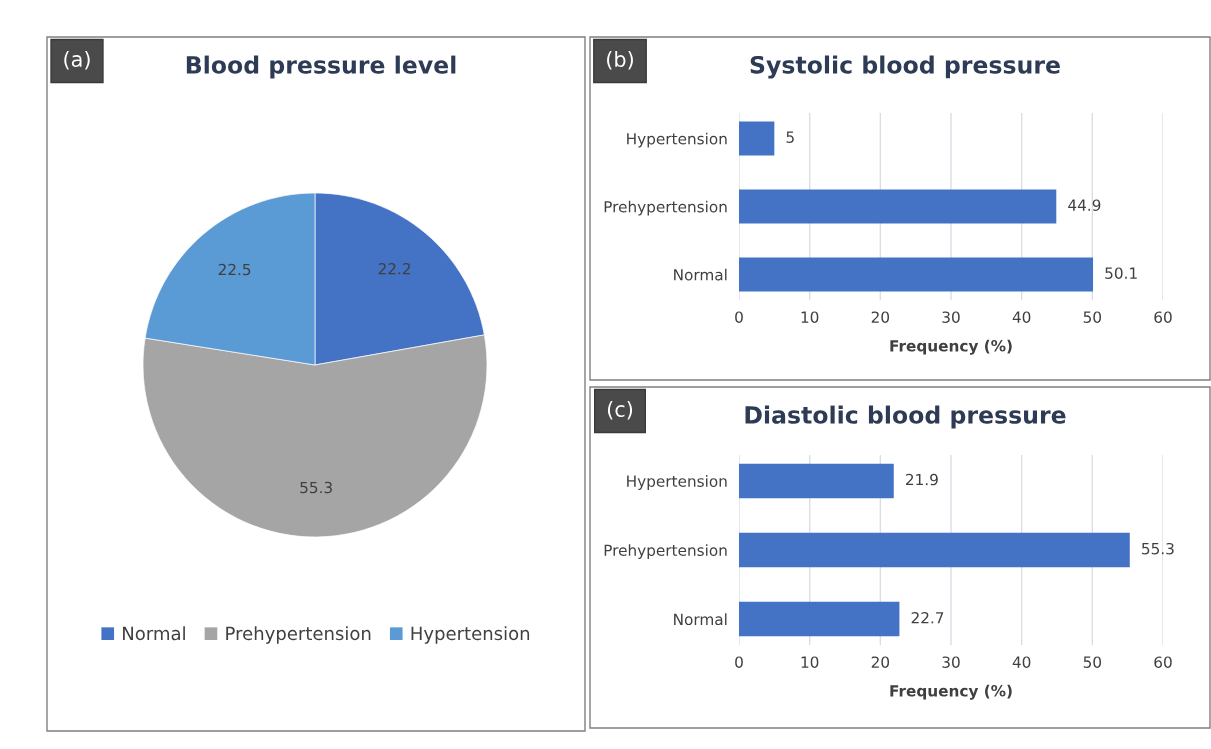 This screenshot has height=749, width=1211. What do you see at coordinates (470, 635) in the screenshot?
I see `legend-label: Hypertension` at bounding box center [470, 635].